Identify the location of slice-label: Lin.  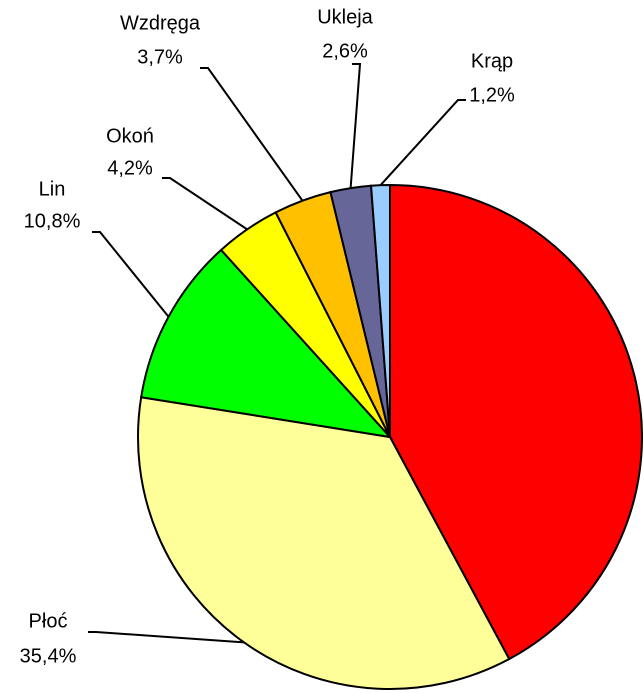
(52, 189).